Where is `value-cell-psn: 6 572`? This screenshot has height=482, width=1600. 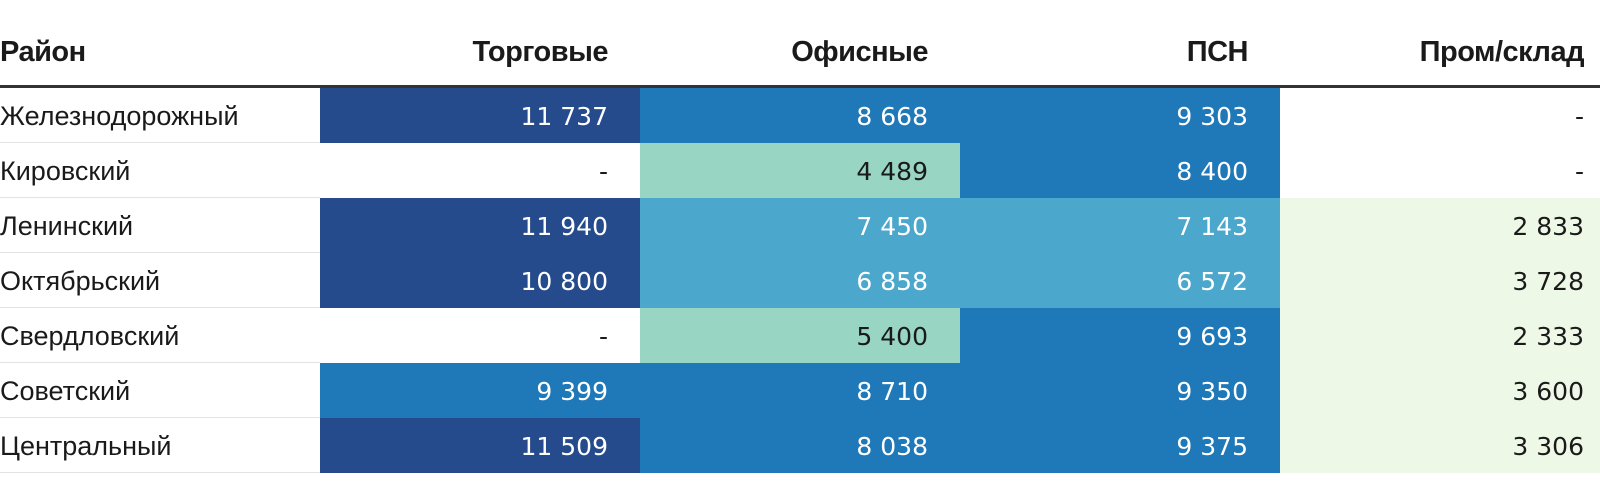 value-cell-psn: 6 572 is located at coordinates (1120, 280).